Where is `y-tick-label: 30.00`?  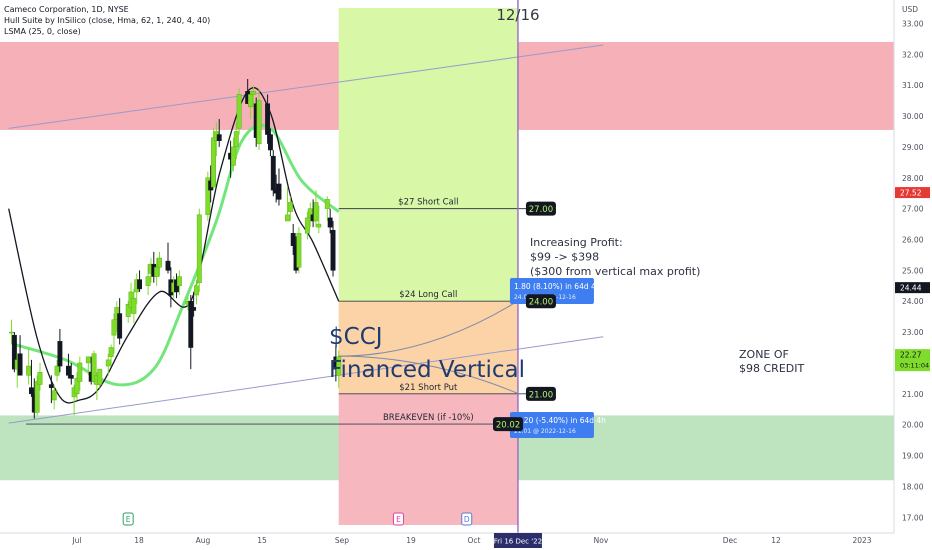
y-tick-label: 30.00 is located at coordinates (913, 116).